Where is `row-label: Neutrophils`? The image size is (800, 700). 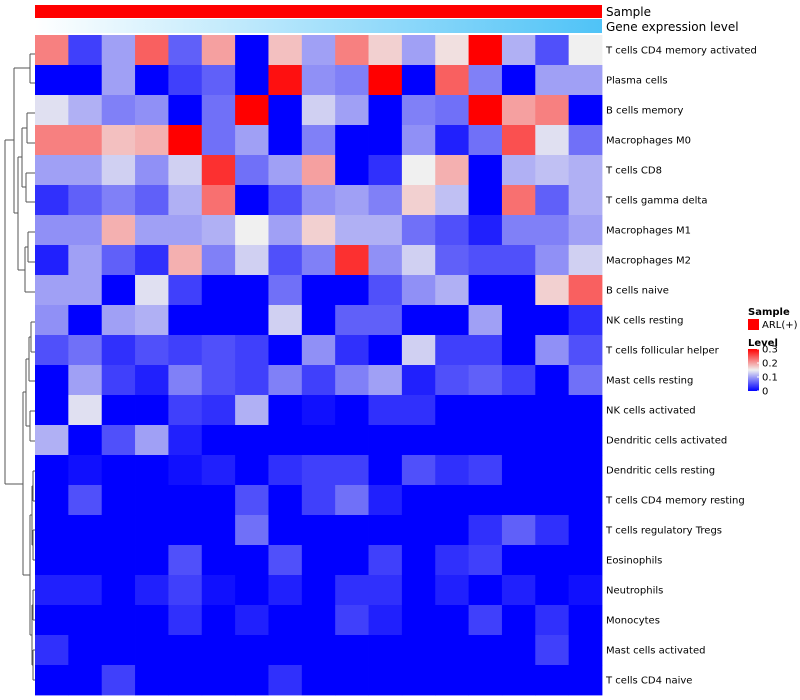 row-label: Neutrophils is located at coordinates (634, 591).